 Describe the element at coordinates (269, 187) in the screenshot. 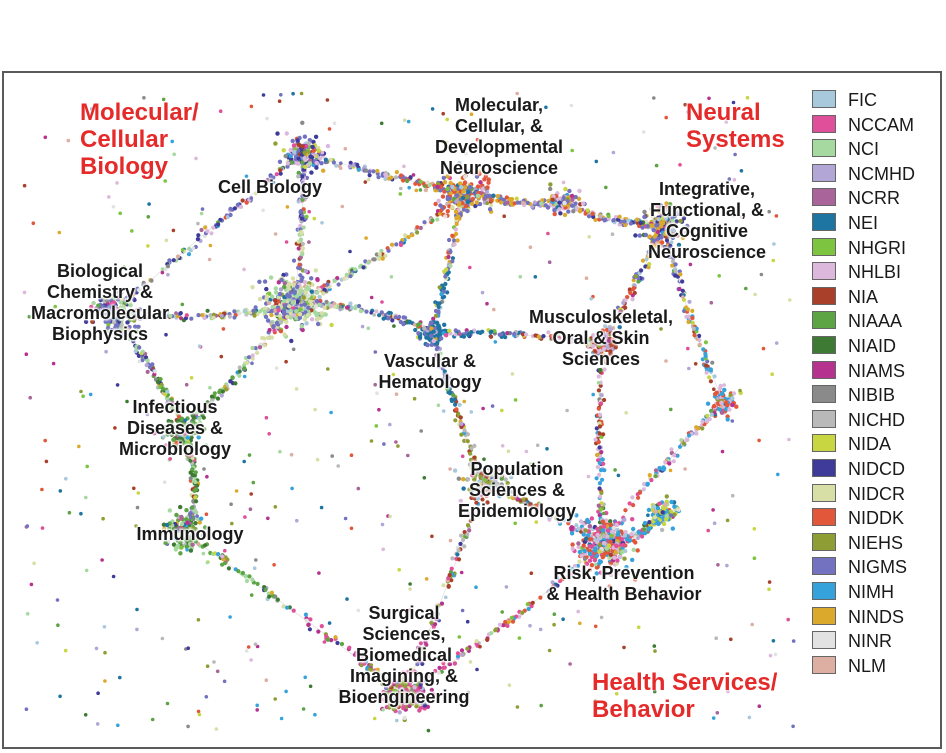

I see `cluster-cell-biology: Cell Biology` at that location.